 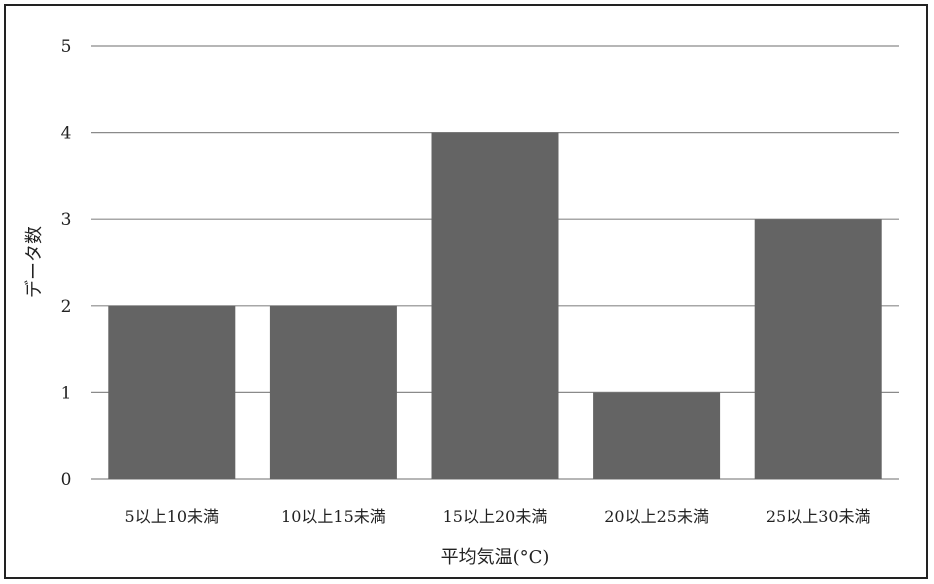 What do you see at coordinates (818, 516) in the screenshot?
I see `x-category-label: 25以上30未満` at bounding box center [818, 516].